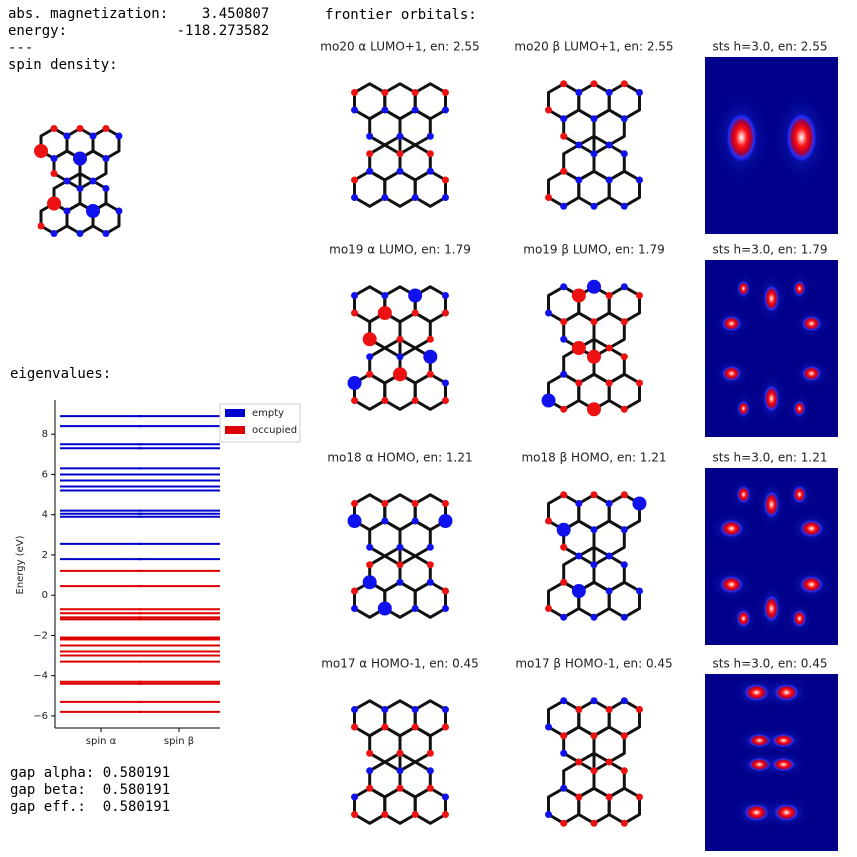 The image size is (857, 857). Describe the element at coordinates (274, 430) in the screenshot. I see `legend-label: occupied` at that location.